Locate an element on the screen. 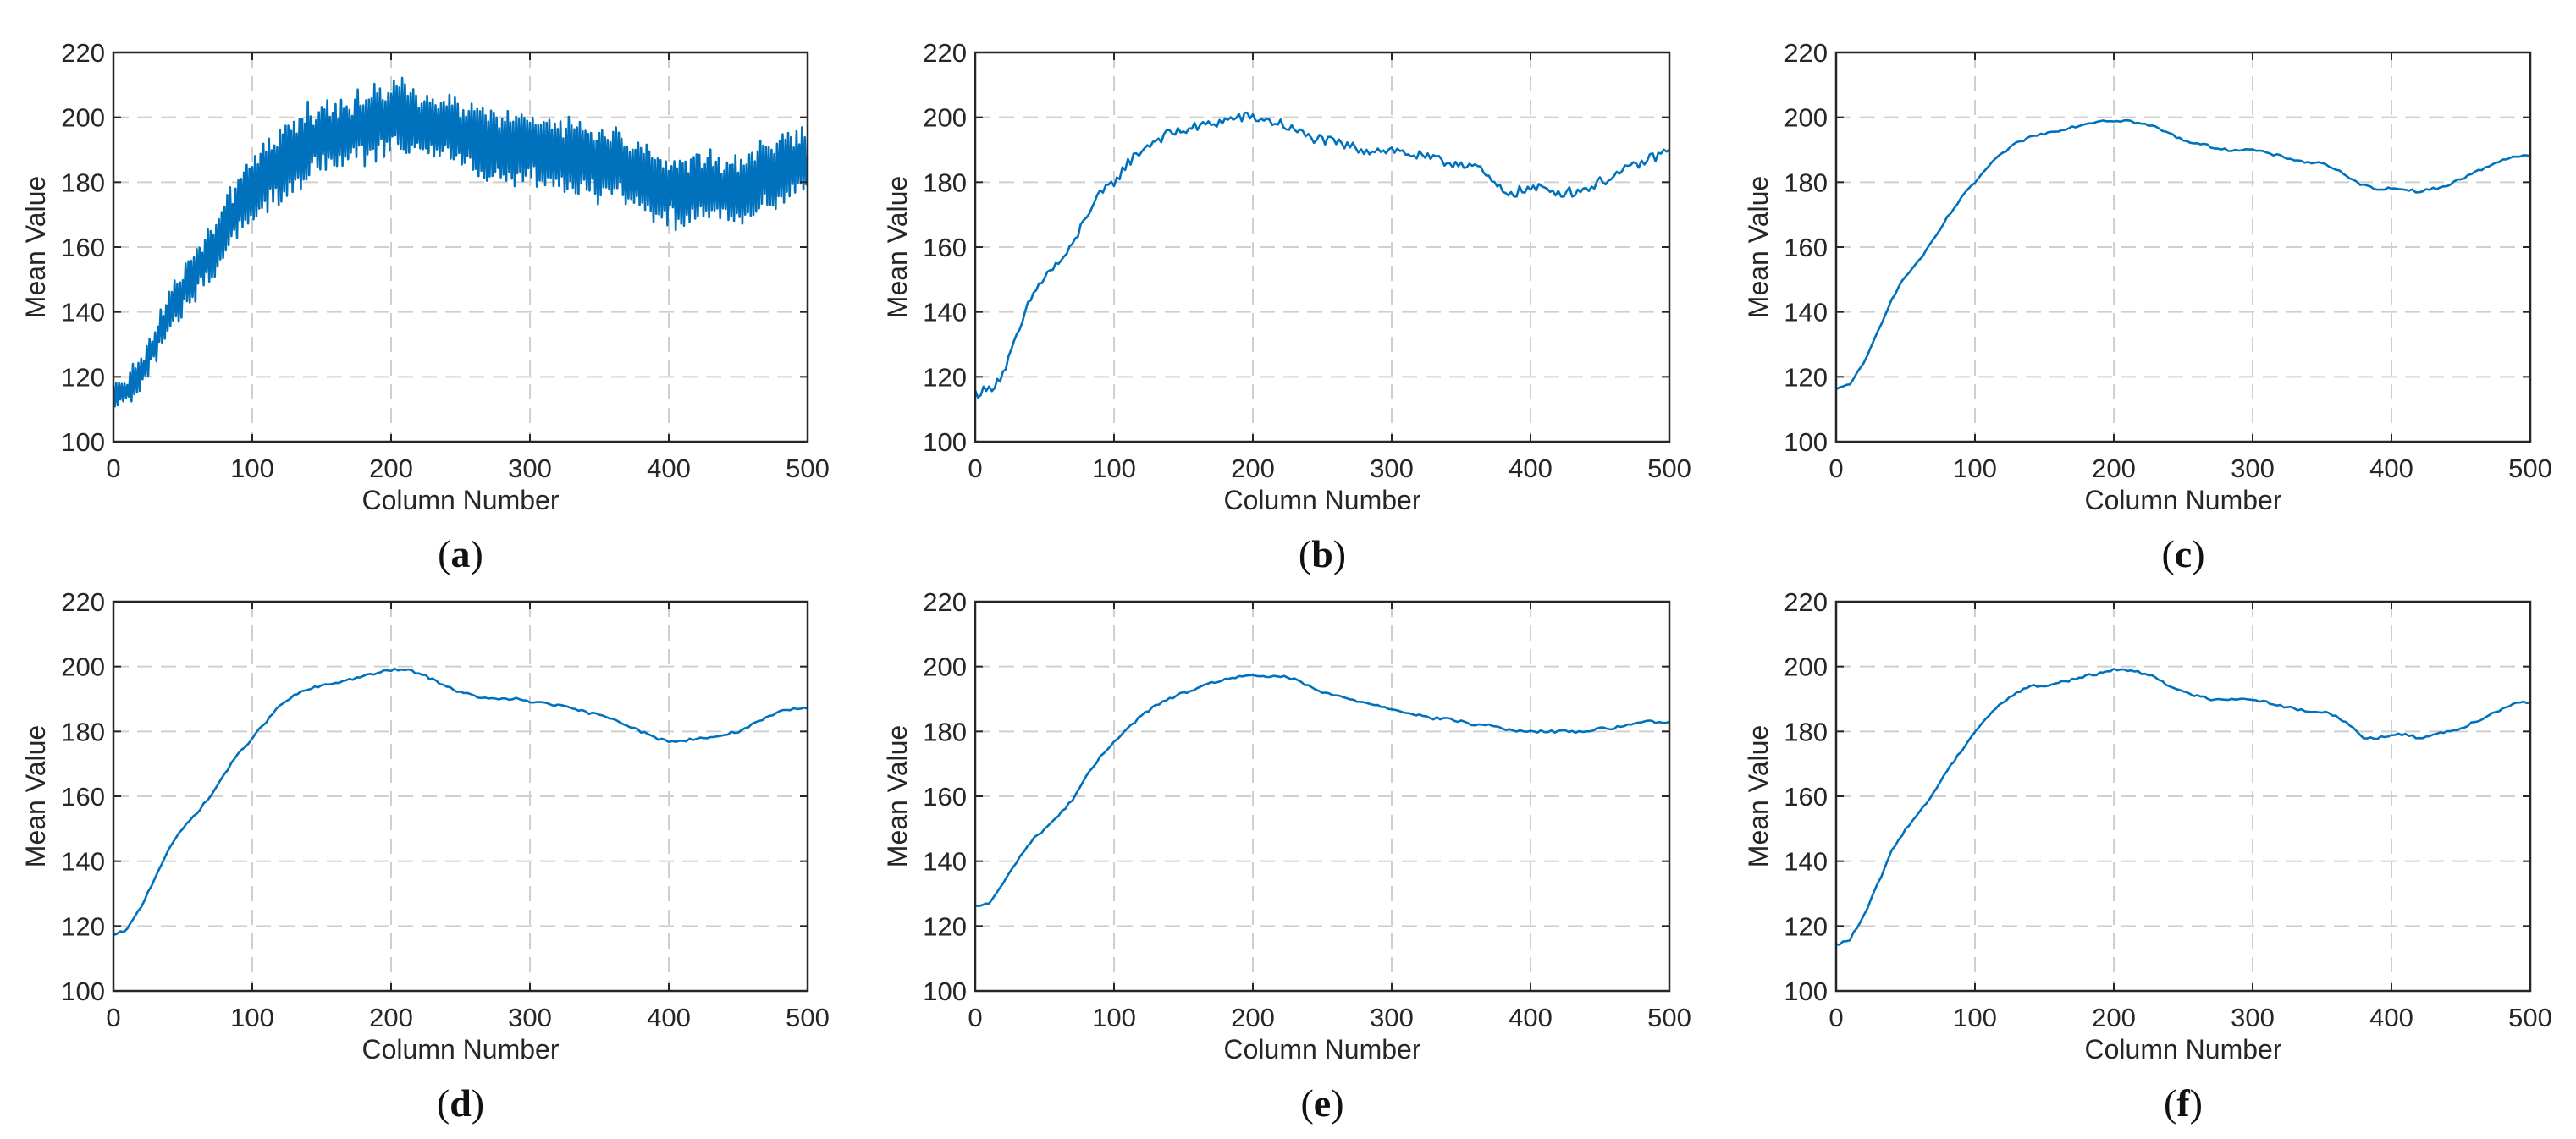 Image resolution: width=2576 pixels, height=1139 pixels. panel-label: (d) is located at coordinates (461, 1103).